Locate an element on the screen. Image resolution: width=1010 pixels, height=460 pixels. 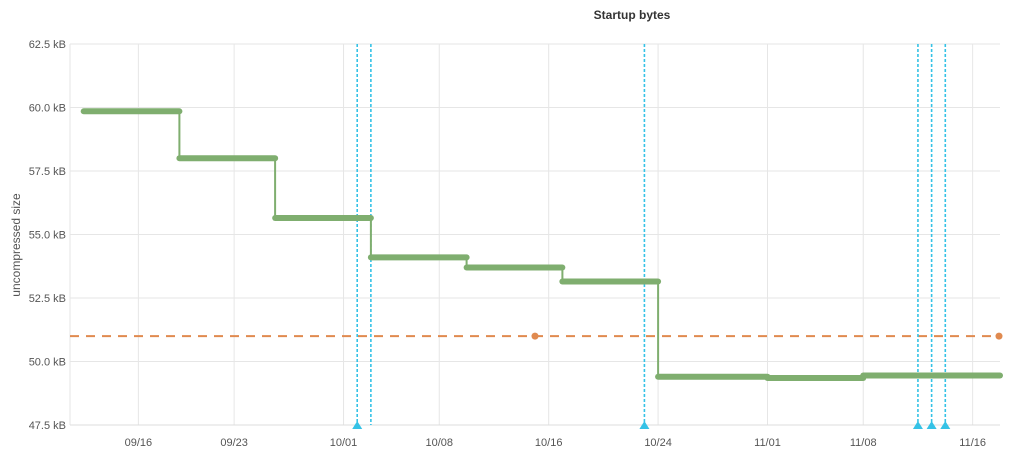
x-tick-label: 10/08 is located at coordinates (439, 443).